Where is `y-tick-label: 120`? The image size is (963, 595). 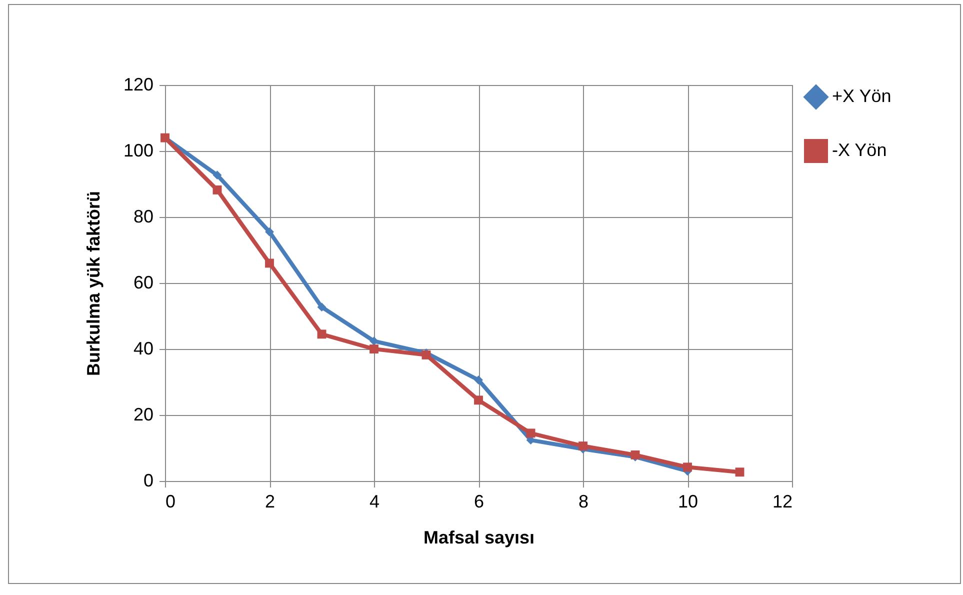
y-tick-label: 120 is located at coordinates (138, 84).